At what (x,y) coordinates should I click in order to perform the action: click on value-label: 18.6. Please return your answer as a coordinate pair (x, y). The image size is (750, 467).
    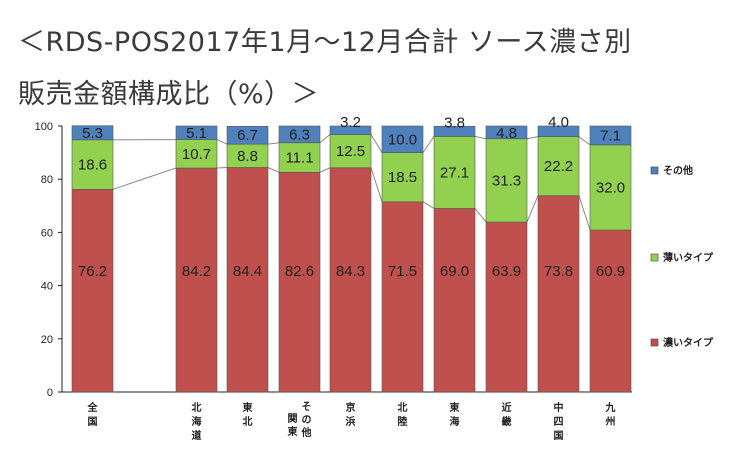
    Looking at the image, I should click on (92, 165).